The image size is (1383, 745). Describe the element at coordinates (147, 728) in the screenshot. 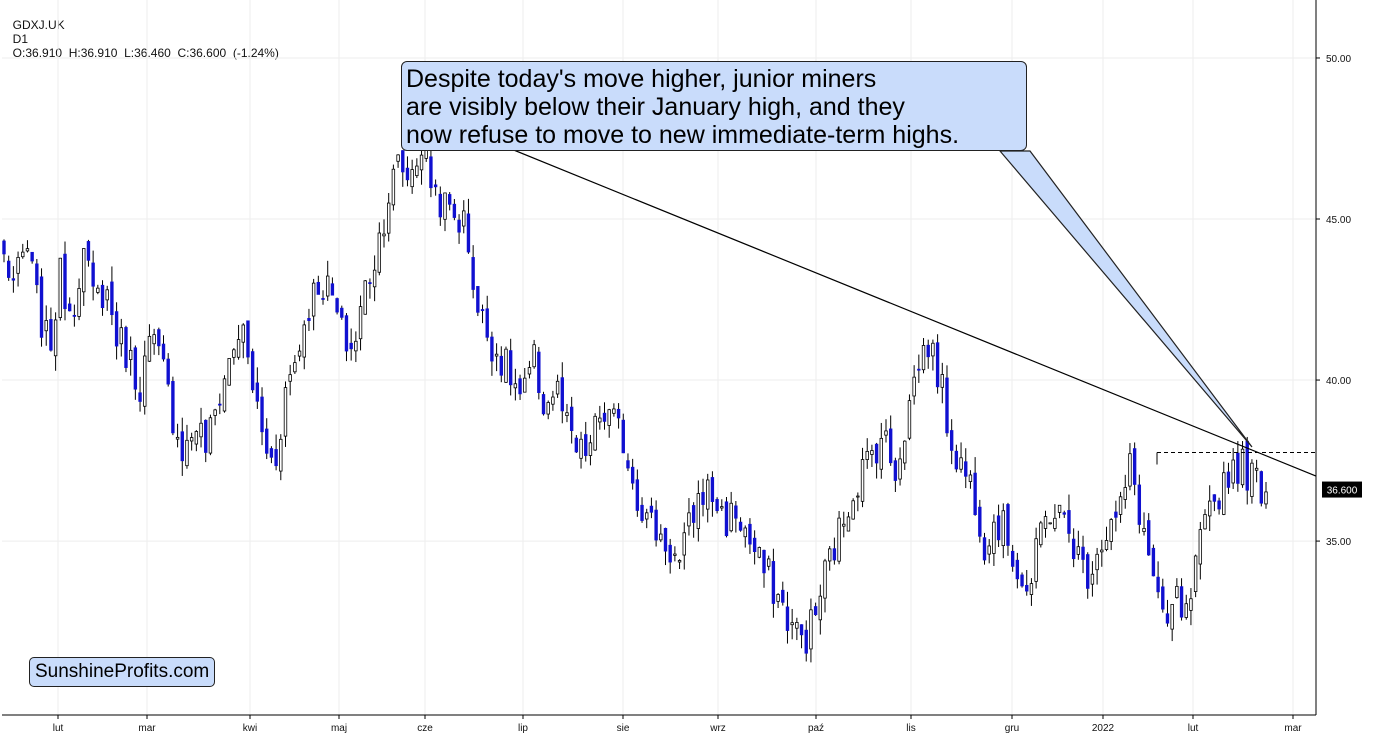

I see `x-tick-label: mar` at that location.